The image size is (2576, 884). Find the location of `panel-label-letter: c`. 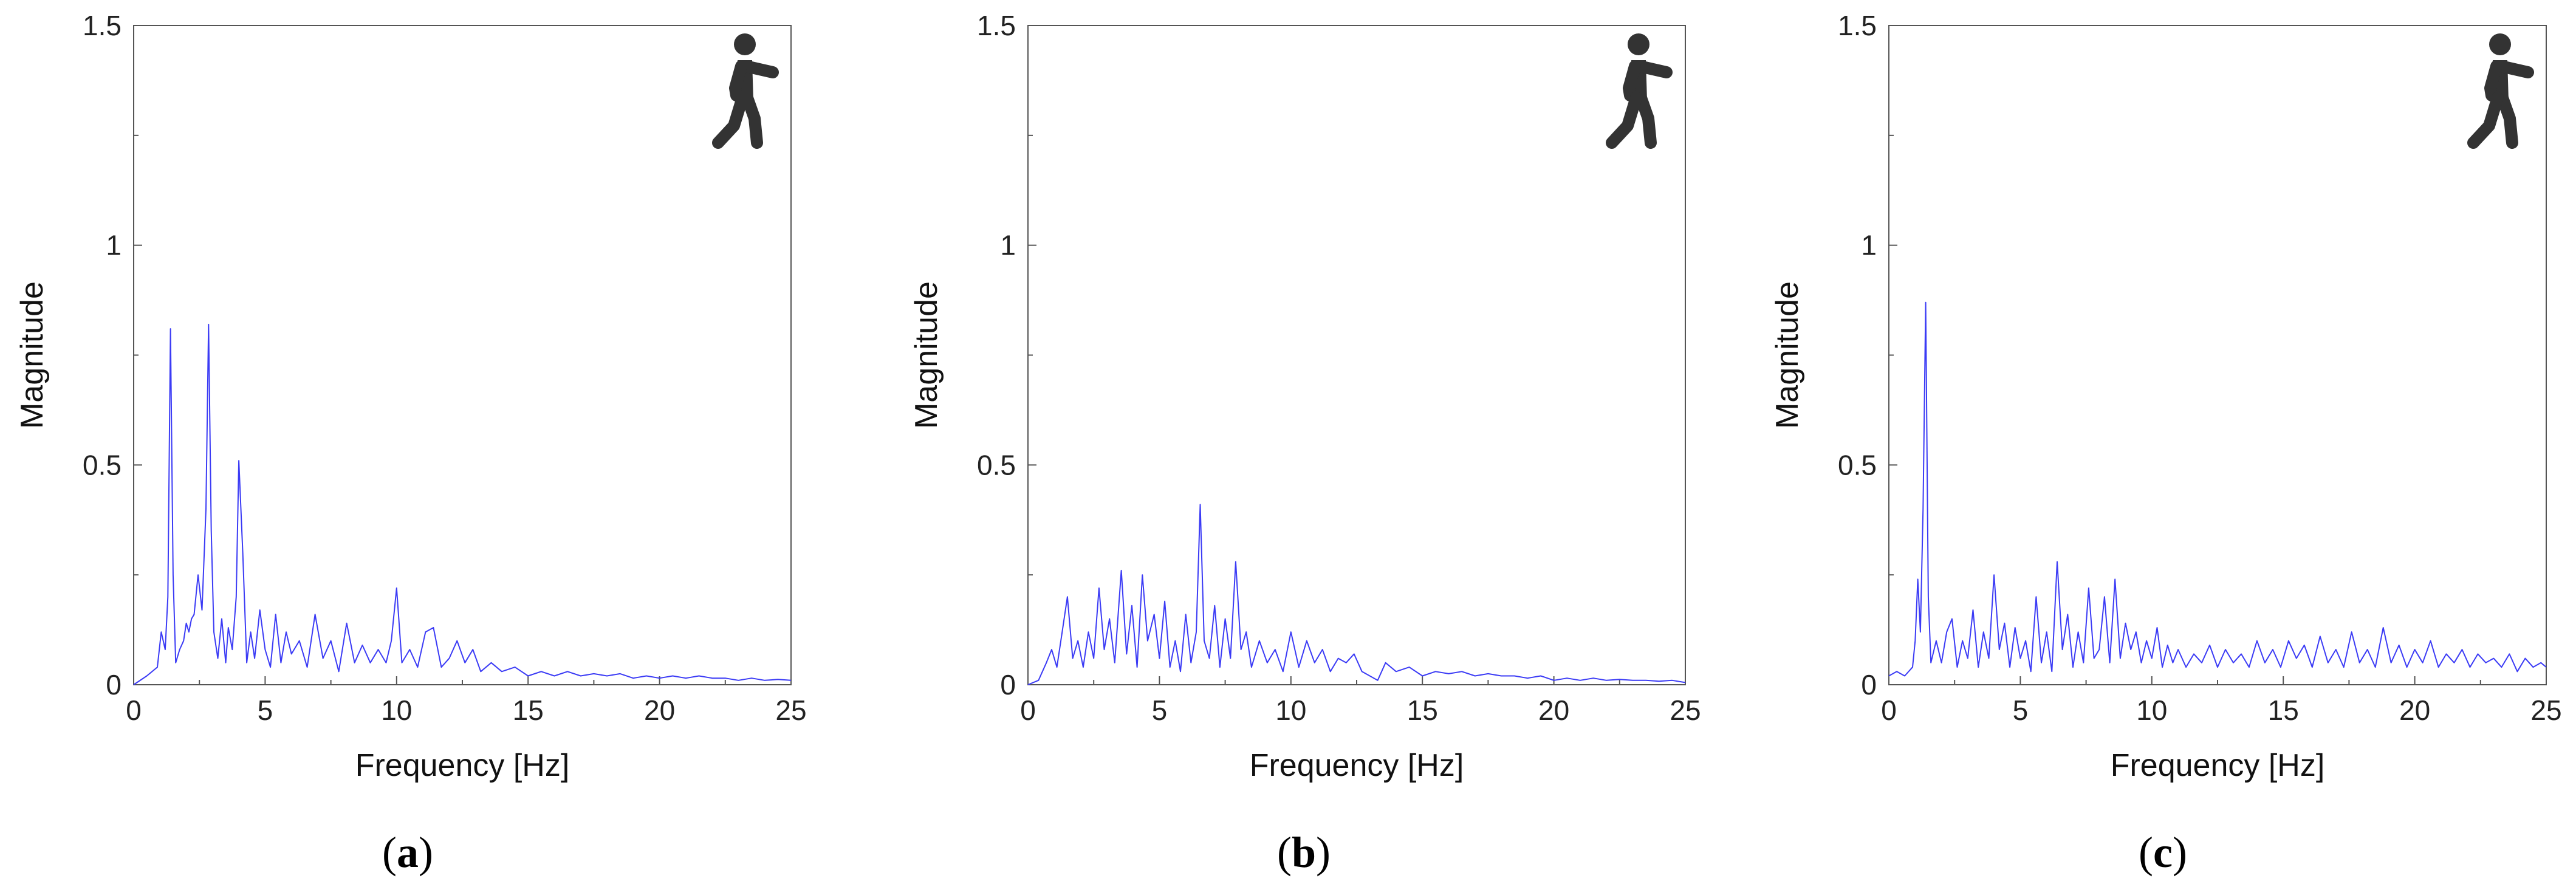

panel-label-letter: c is located at coordinates (2163, 852).